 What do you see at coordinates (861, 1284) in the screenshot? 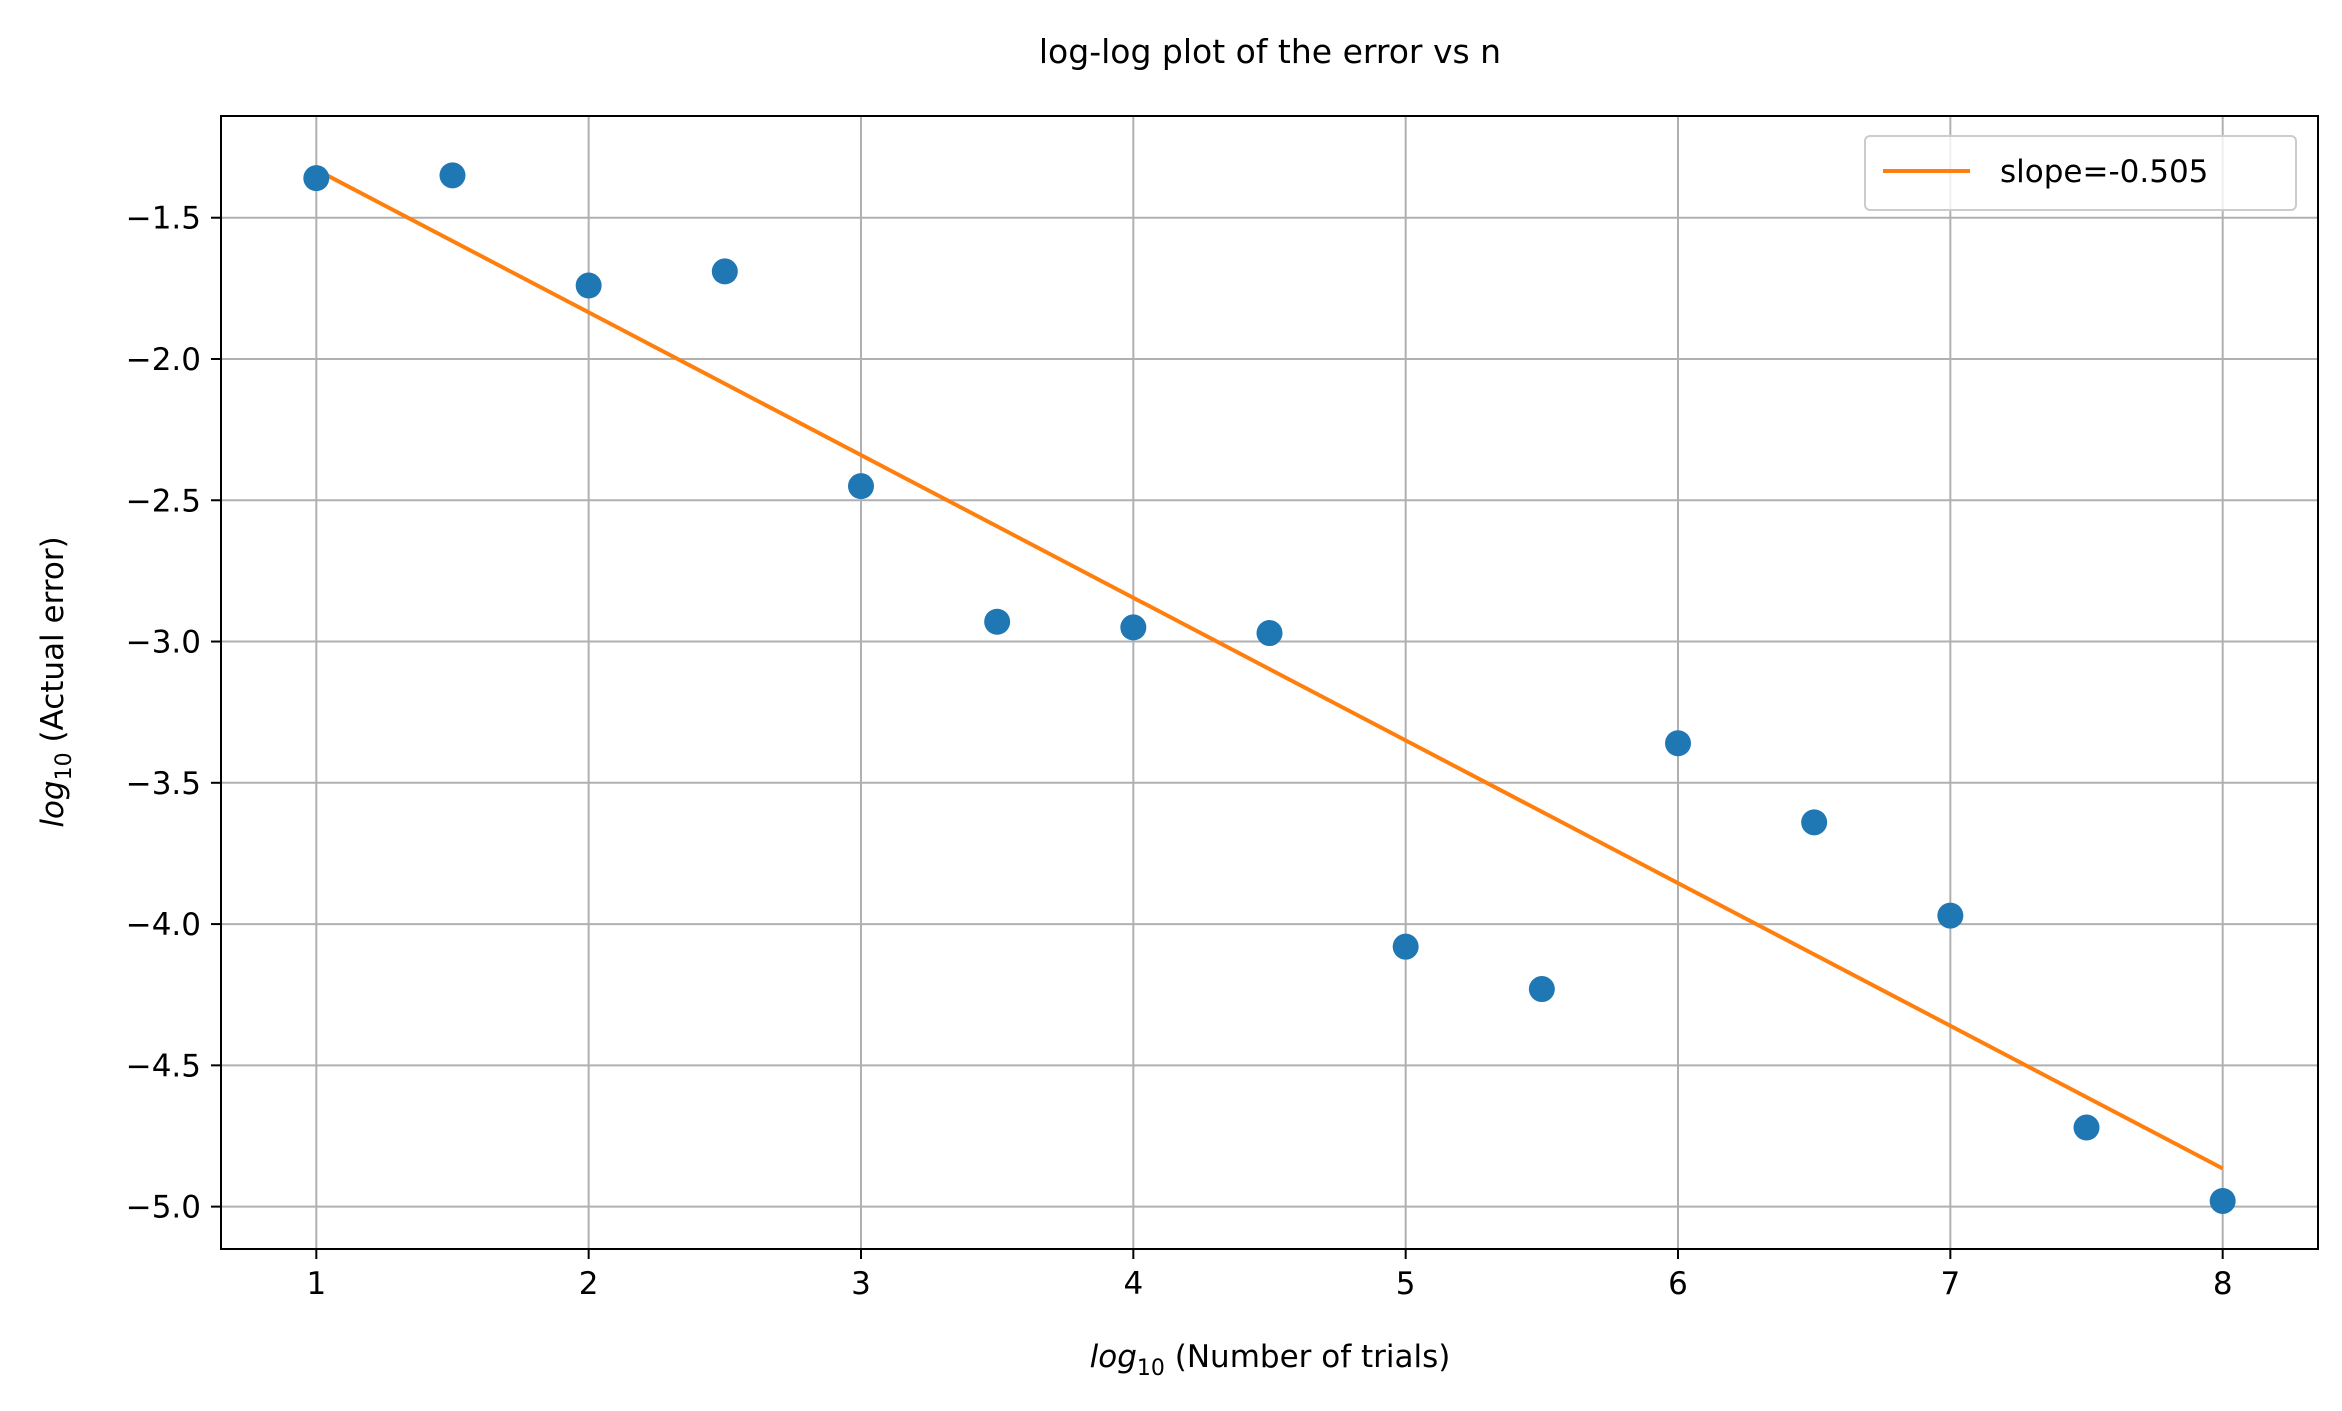
I see `x-tick-label: 3` at bounding box center [861, 1284].